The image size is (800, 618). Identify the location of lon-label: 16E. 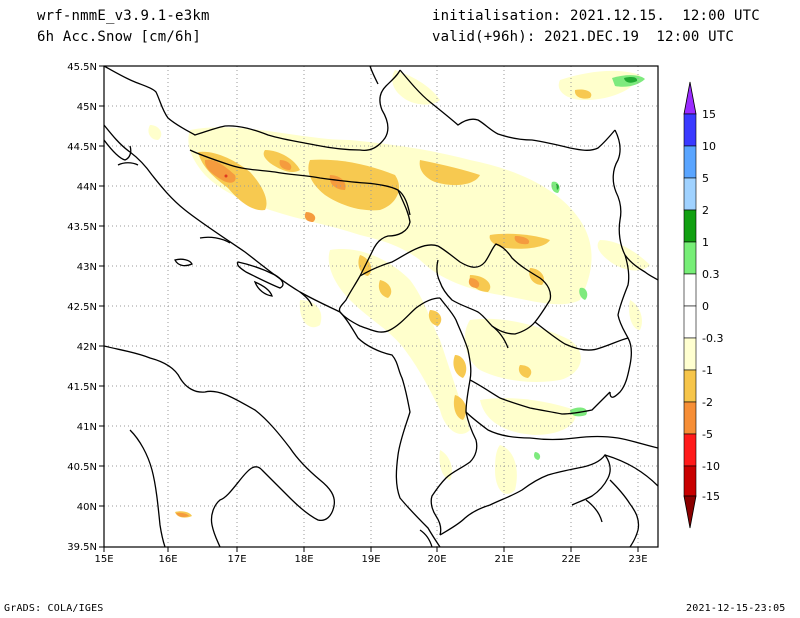
(167, 559).